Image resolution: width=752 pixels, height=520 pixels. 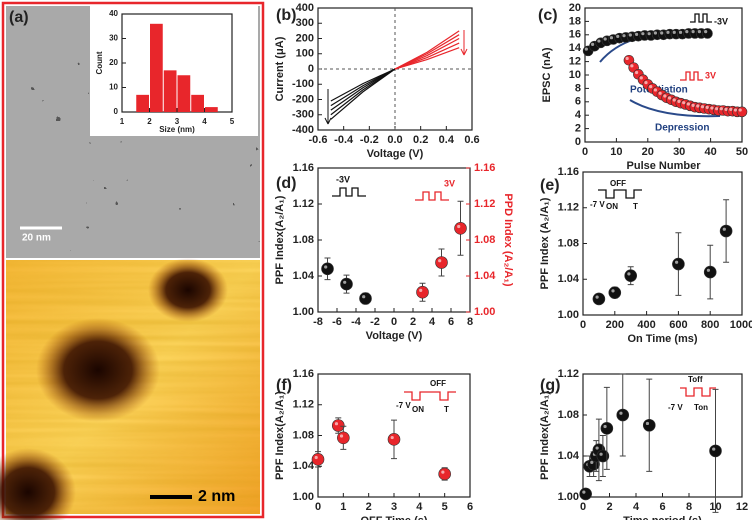 What do you see at coordinates (116, 111) in the screenshot?
I see `y-tick-label: 0` at bounding box center [116, 111].